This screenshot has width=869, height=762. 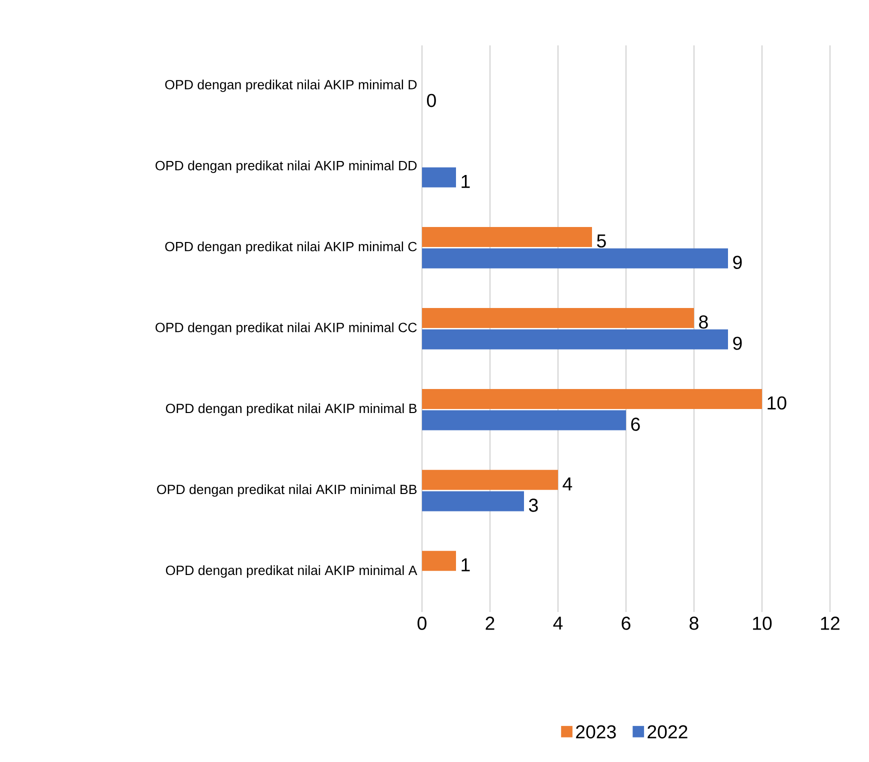 I want to click on x-tick-label: 2, so click(x=490, y=623).